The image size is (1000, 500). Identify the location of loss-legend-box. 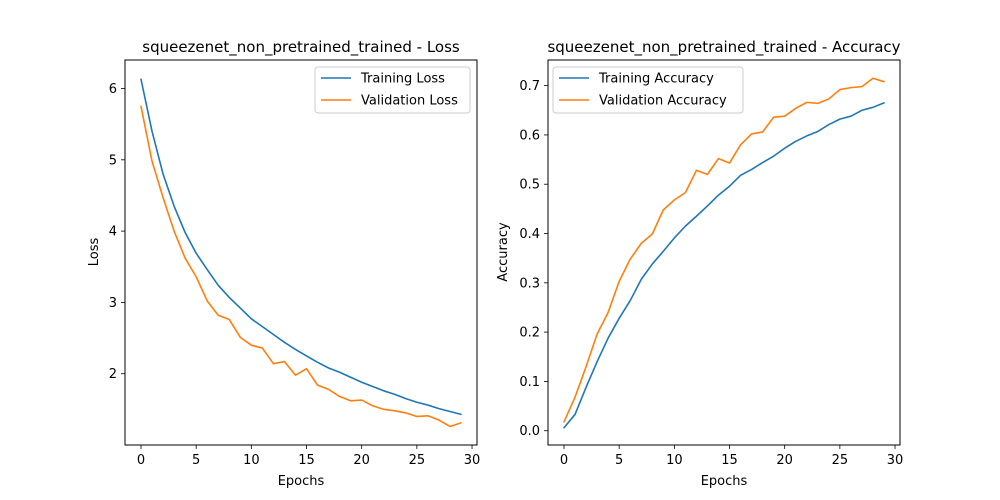
(392, 90).